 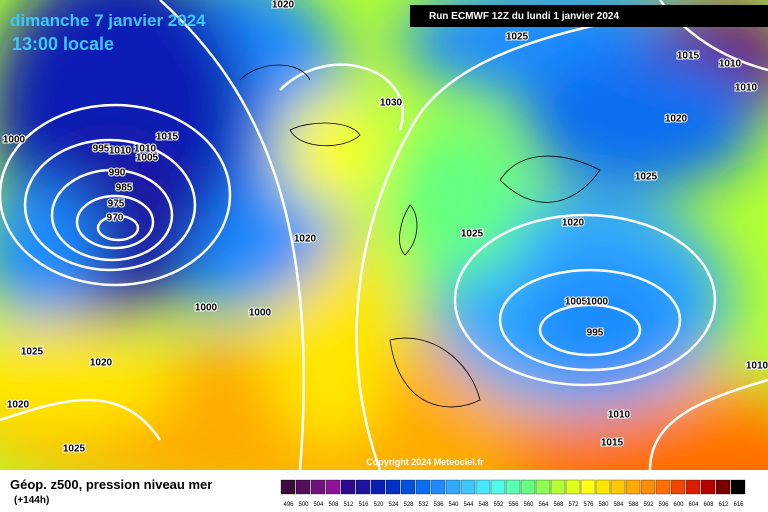 I want to click on scale-label: 588, so click(x=633, y=505).